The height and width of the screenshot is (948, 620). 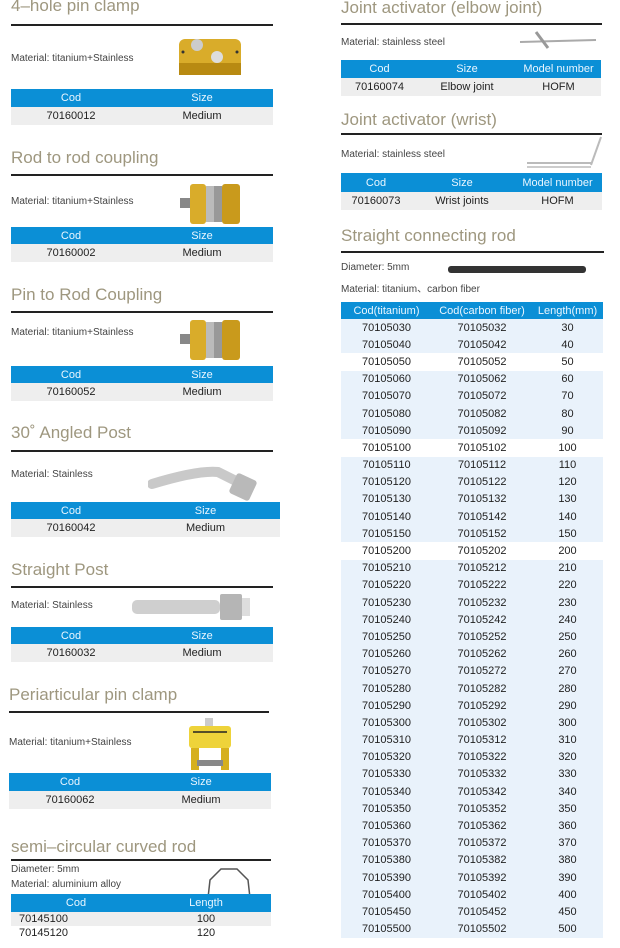 What do you see at coordinates (482, 551) in the screenshot?
I see `table-cell: 70105202` at bounding box center [482, 551].